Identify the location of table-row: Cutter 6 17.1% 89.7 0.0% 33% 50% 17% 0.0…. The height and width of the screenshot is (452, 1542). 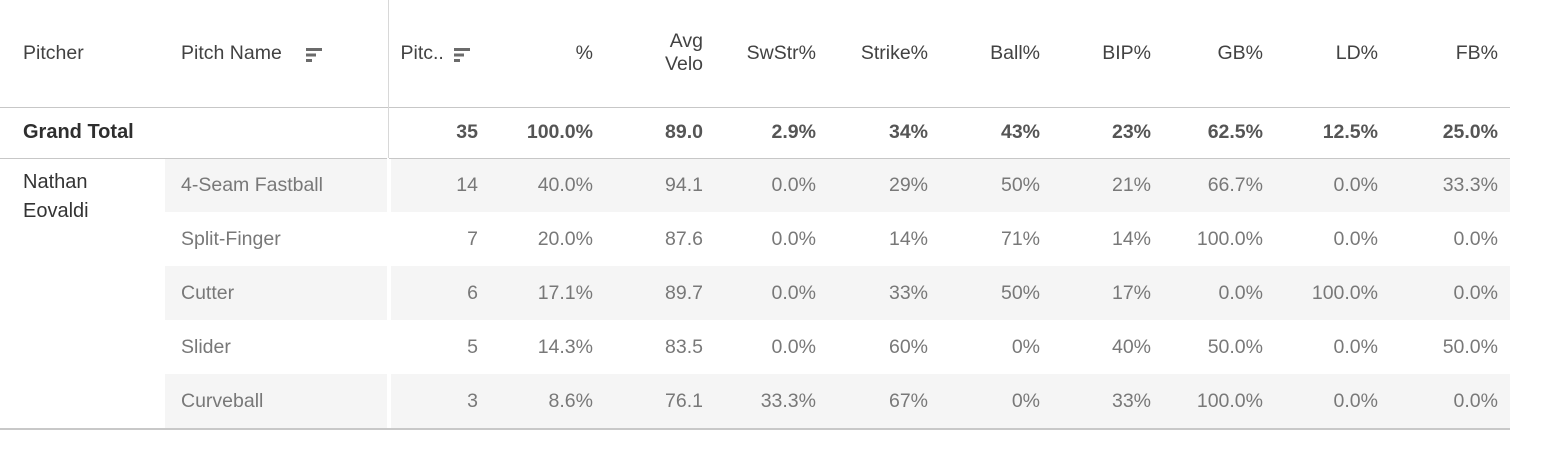
(755, 293).